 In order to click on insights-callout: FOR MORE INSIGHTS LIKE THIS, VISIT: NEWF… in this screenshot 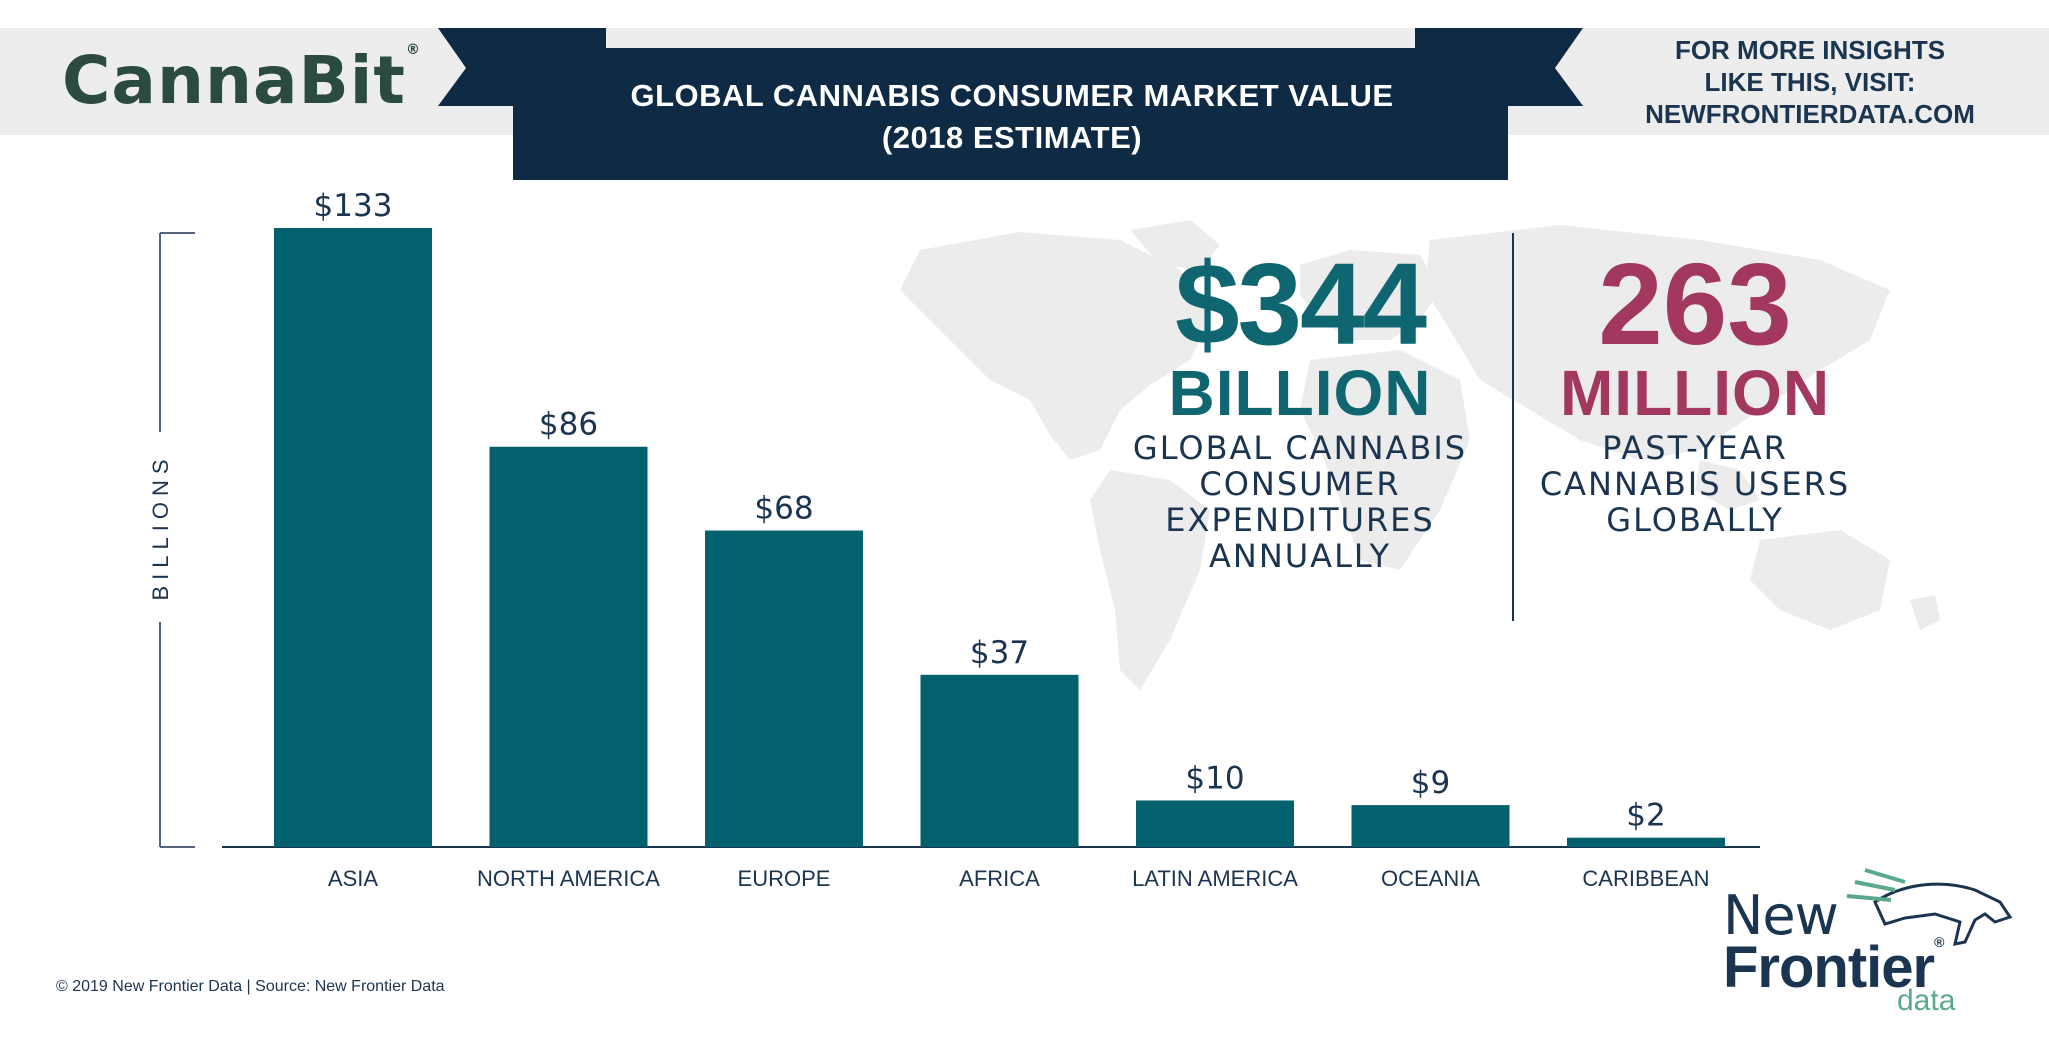, I will do `click(1810, 82)`.